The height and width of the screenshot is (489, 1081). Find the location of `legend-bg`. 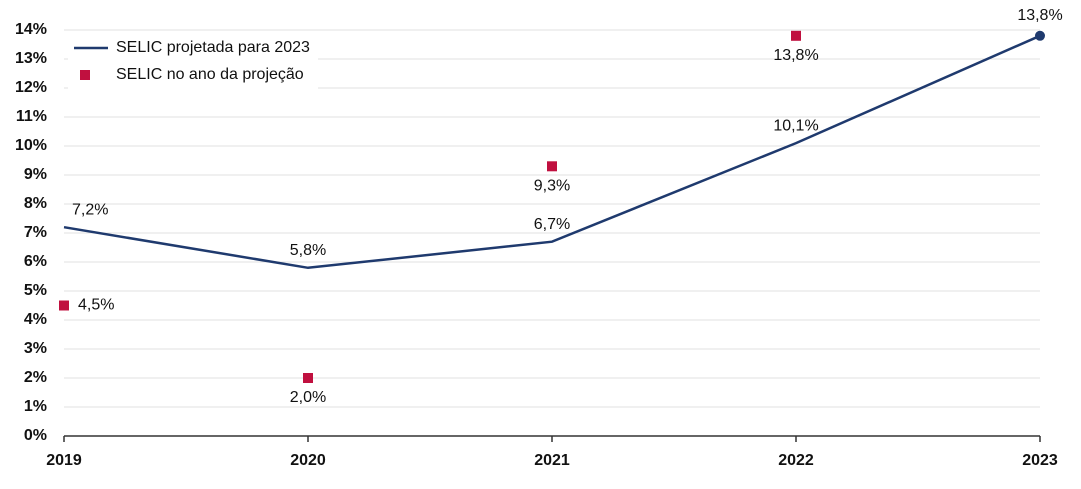

legend-bg is located at coordinates (193, 62).